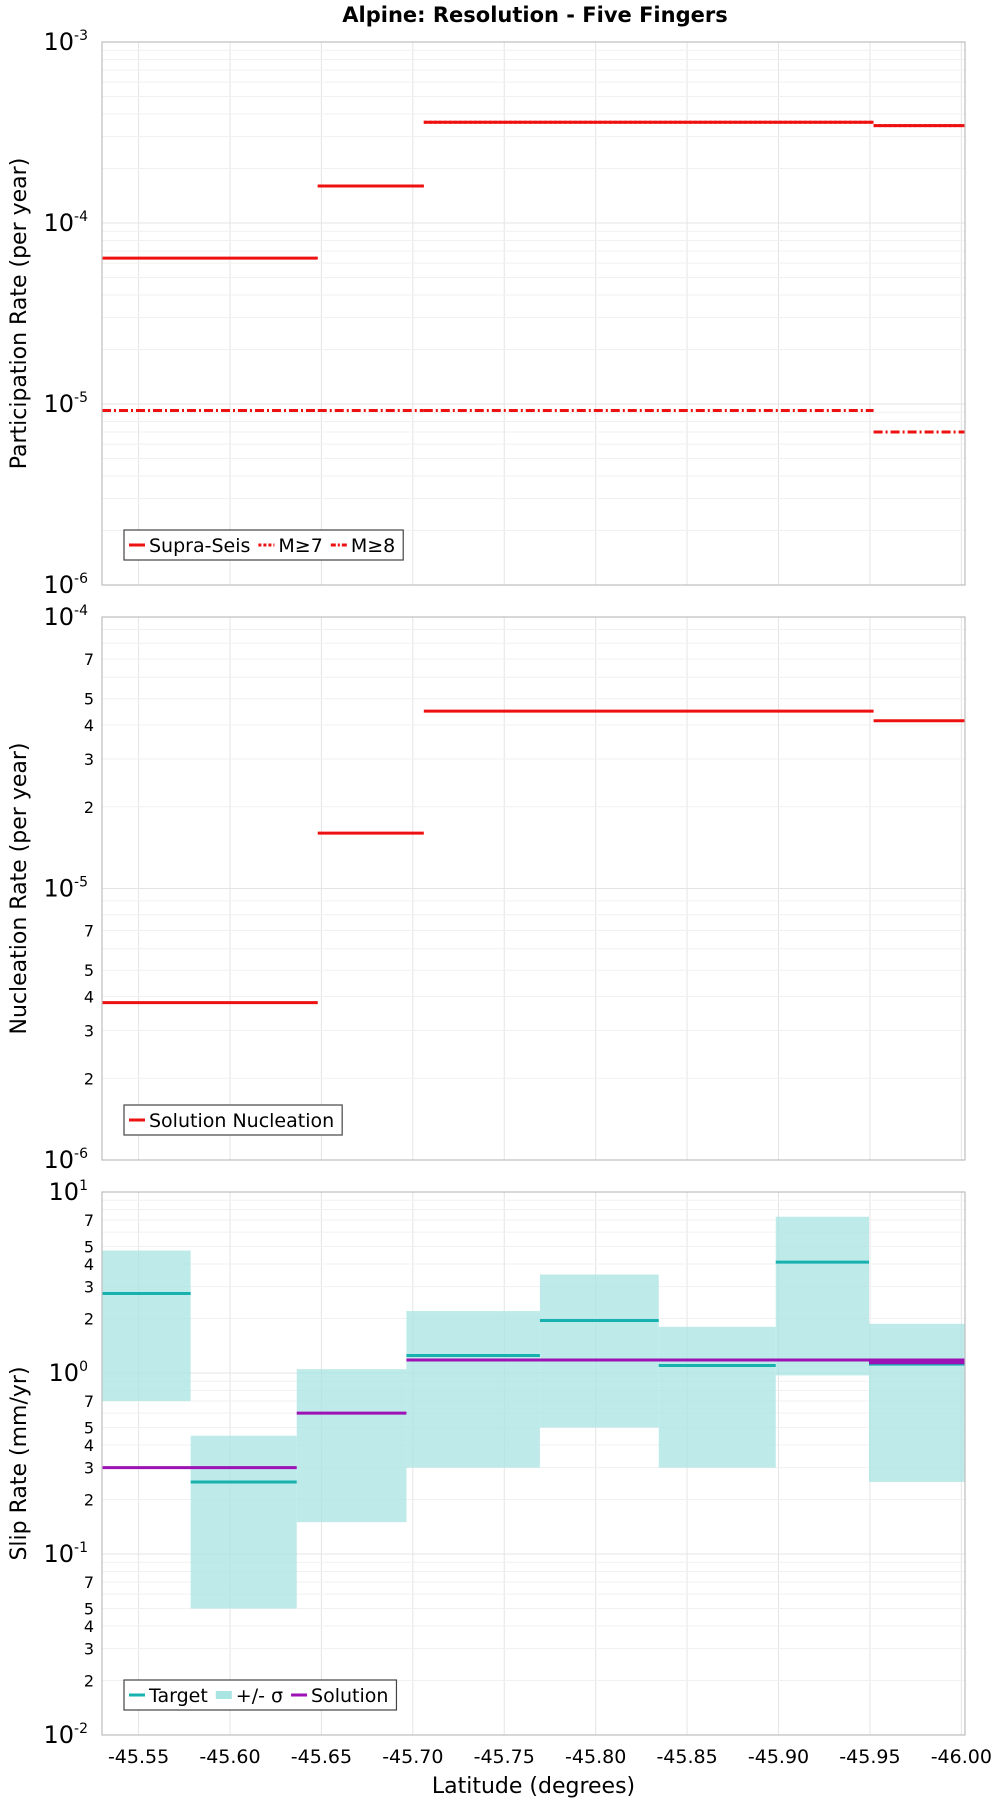  Describe the element at coordinates (65, 42) in the screenshot. I see `y-tick-label: 10⁻³` at that location.